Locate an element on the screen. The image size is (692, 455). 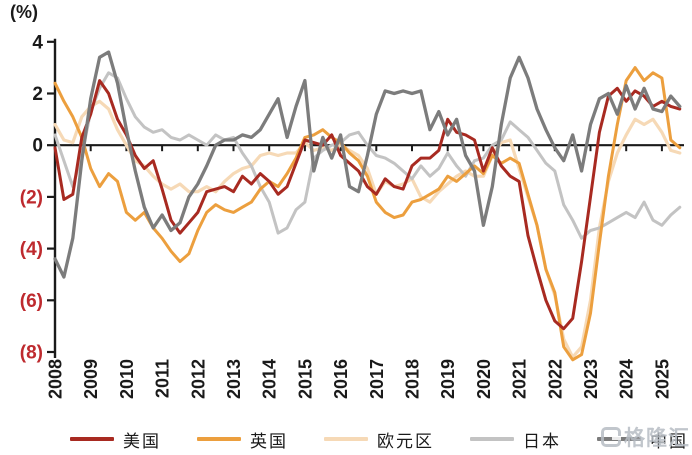
x-tick-label-2024: 2024 is located at coordinates (627, 379).